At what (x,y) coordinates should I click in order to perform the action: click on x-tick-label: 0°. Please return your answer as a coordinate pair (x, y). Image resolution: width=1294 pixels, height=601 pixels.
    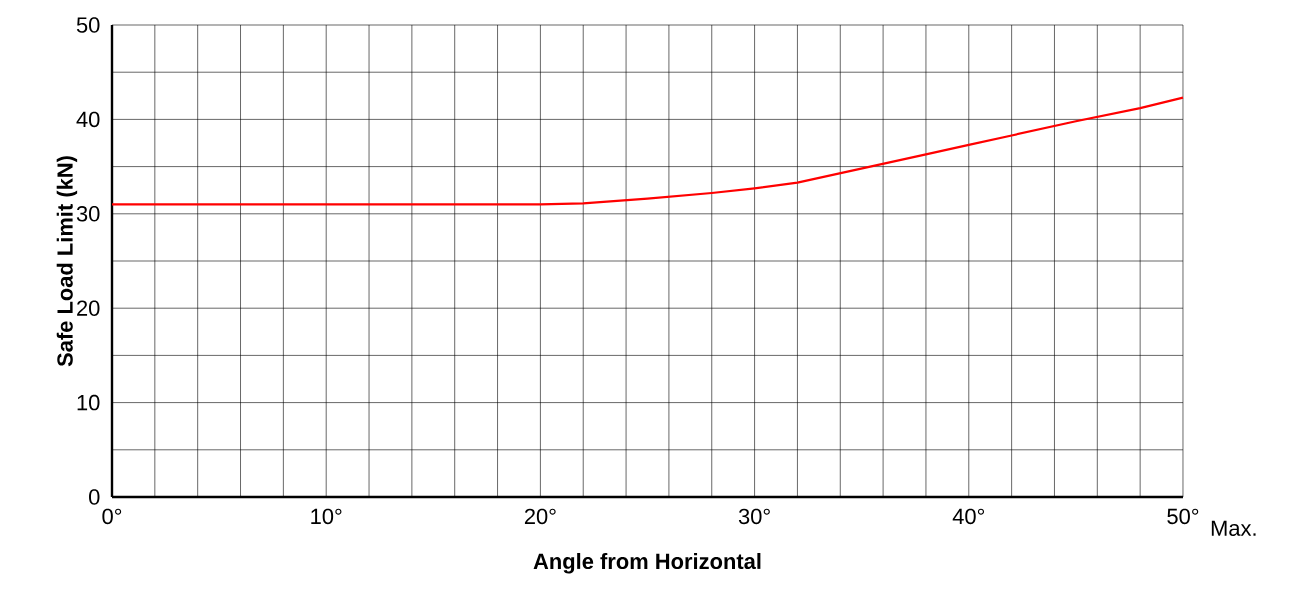
    Looking at the image, I should click on (112, 516).